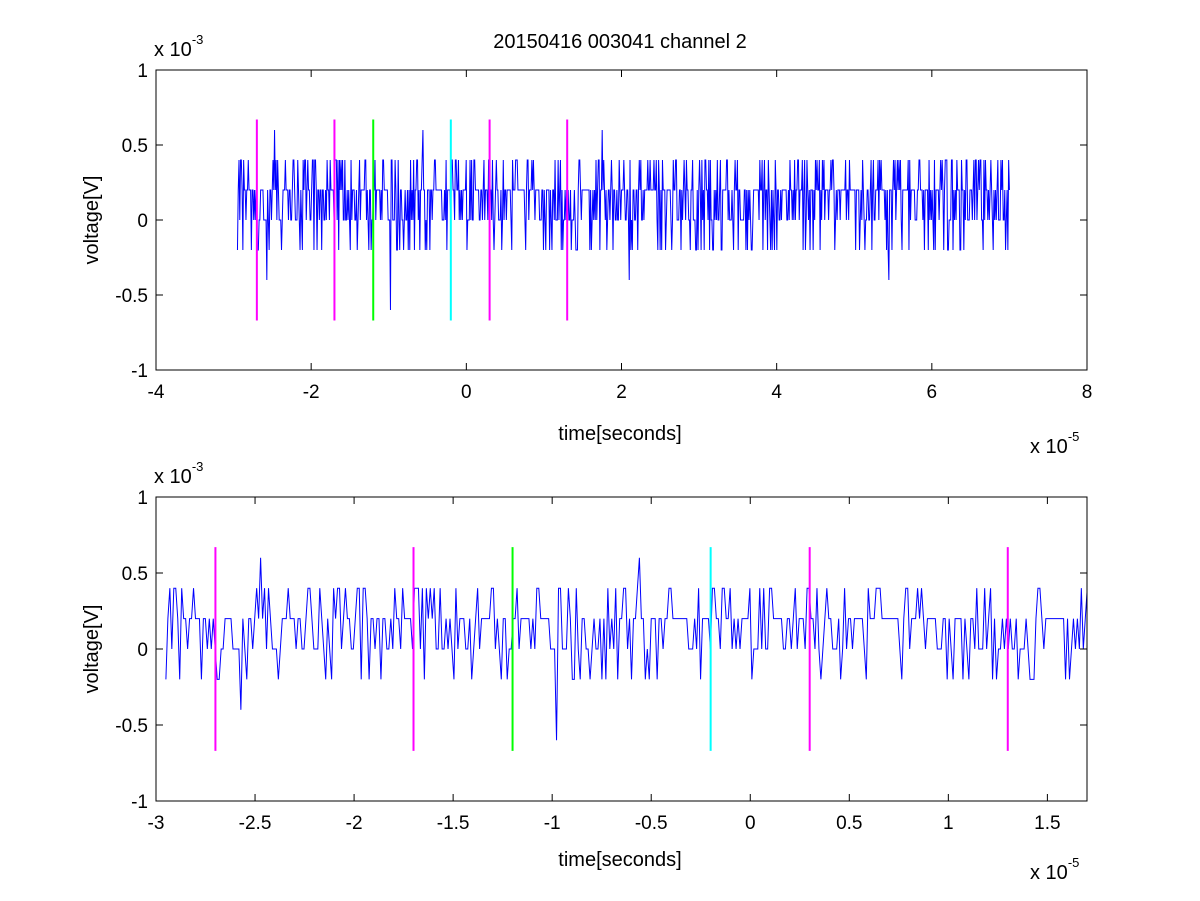 This screenshot has height=901, width=1200. I want to click on y-tick-label-full: -0.5, so click(131, 296).